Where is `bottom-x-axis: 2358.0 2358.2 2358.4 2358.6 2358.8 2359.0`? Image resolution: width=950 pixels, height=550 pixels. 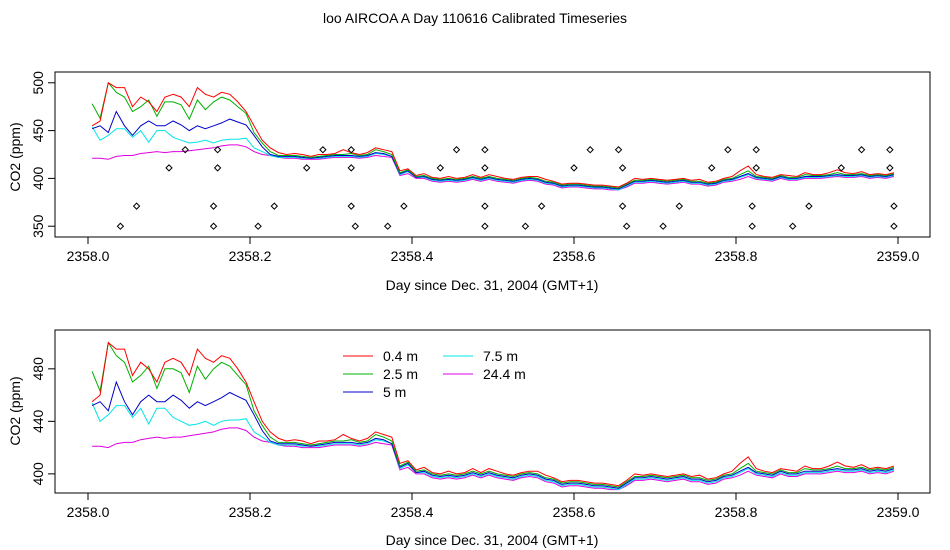 bottom-x-axis: 2358.0 2358.2 2358.4 2358.6 2358.8 2359.0 is located at coordinates (493, 506).